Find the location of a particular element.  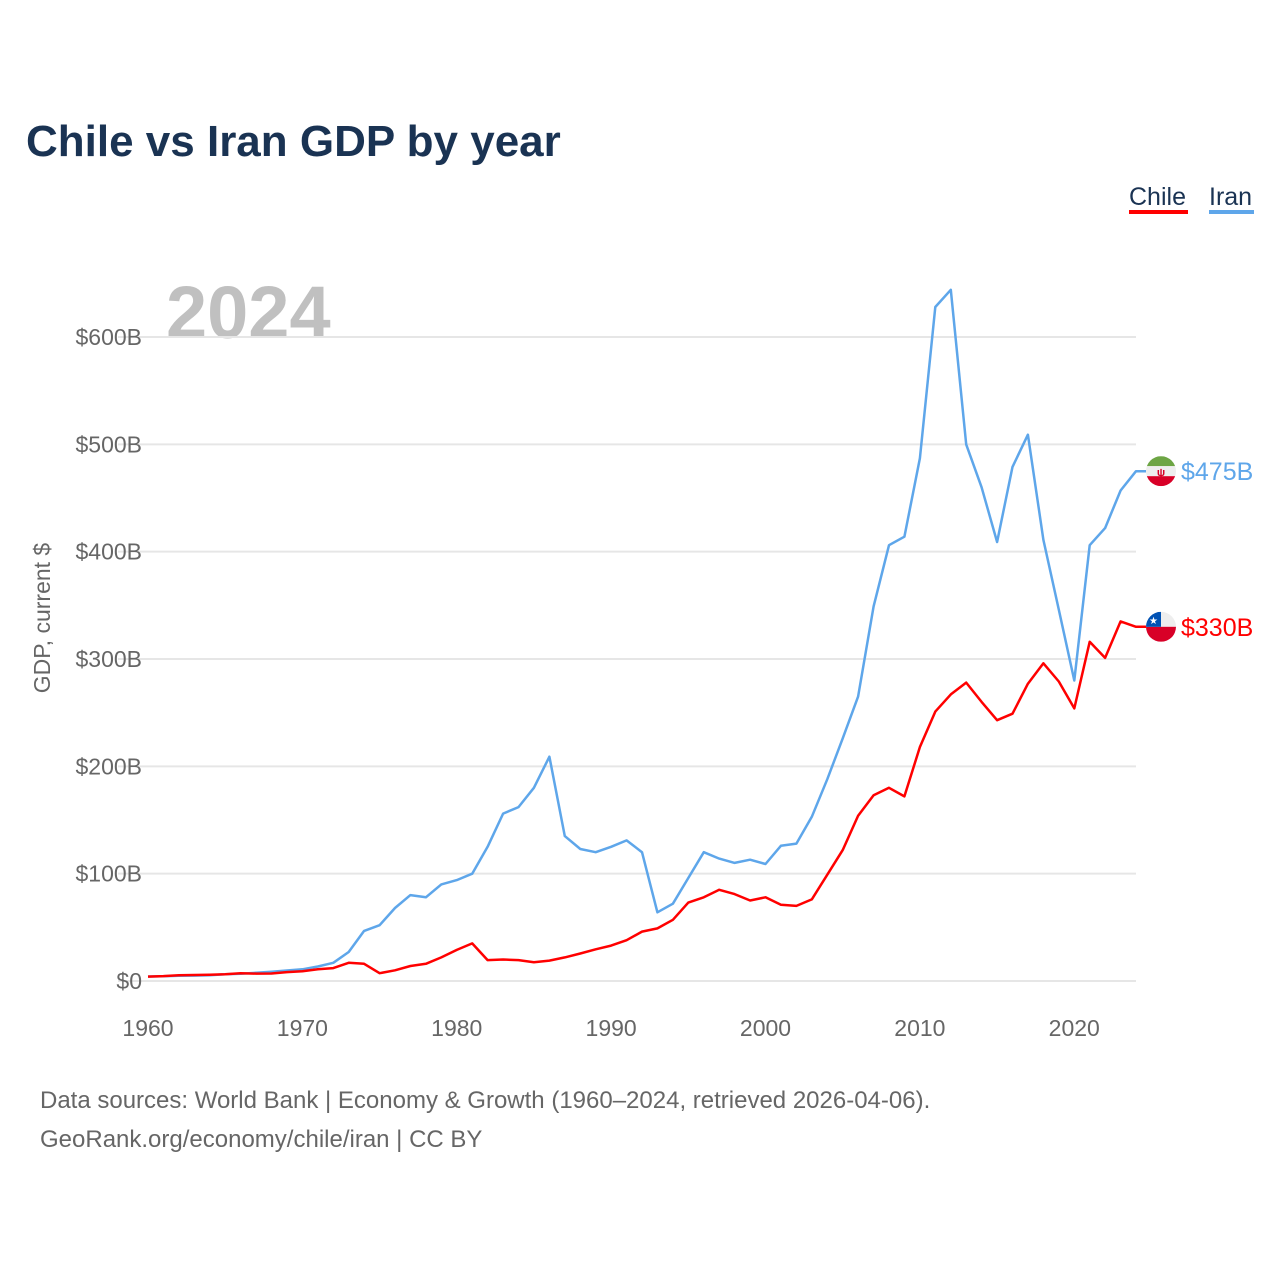

x-axis-ticks: 1960 1970 1980 1990 2000 2010 2020 is located at coordinates (610, 1028).